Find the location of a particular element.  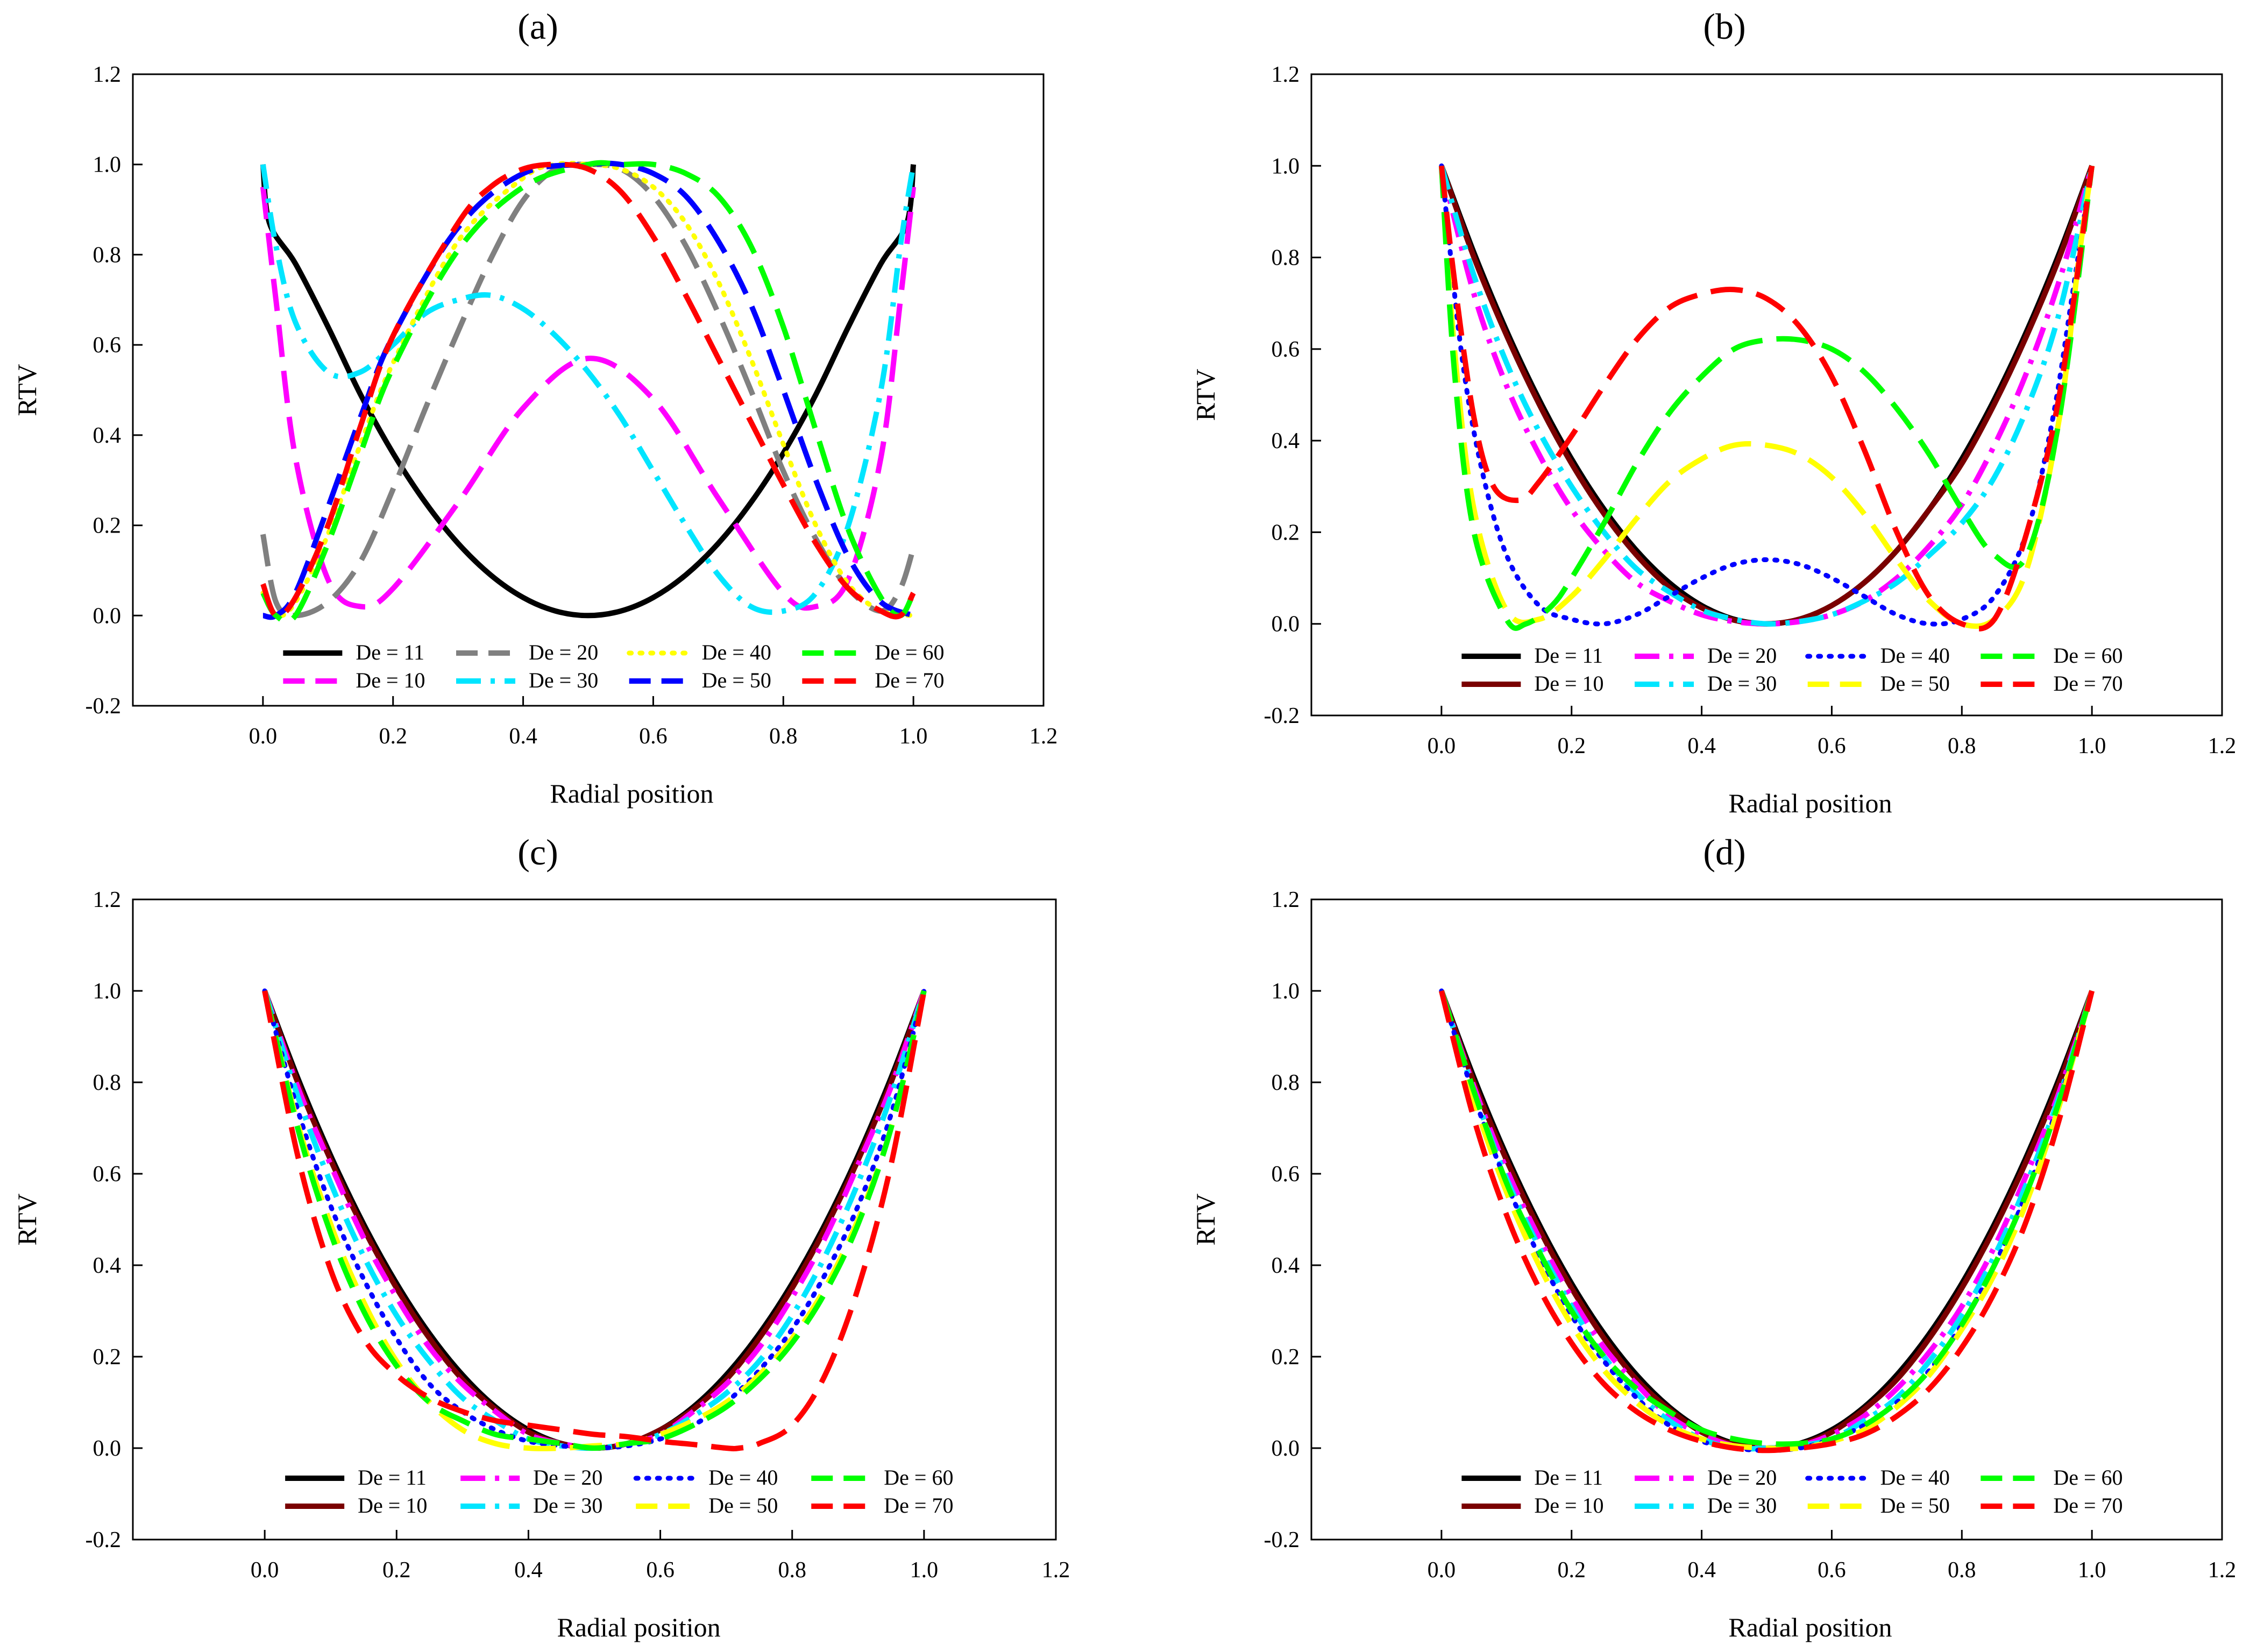

panel-title: (d) is located at coordinates (1724, 852).